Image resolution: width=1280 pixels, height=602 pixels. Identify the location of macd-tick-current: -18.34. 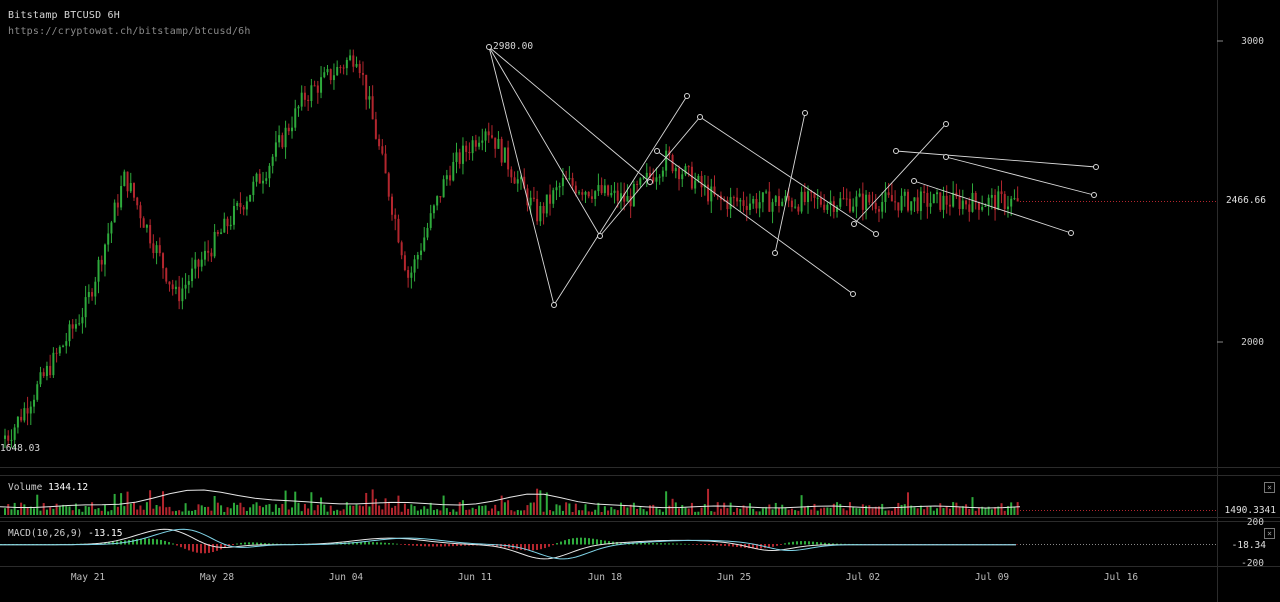
(1248, 545).